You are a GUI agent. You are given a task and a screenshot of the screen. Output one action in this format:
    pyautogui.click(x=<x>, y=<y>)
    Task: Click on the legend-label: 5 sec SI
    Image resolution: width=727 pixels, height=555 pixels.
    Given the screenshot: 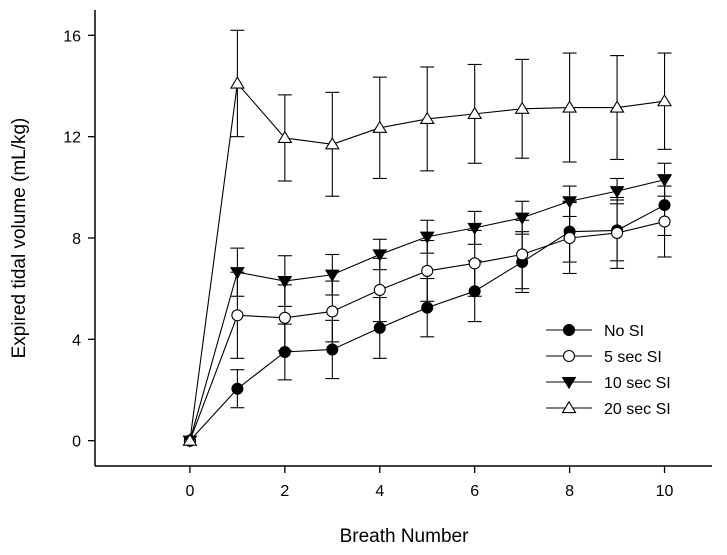 What is the action you would take?
    pyautogui.click(x=633, y=357)
    